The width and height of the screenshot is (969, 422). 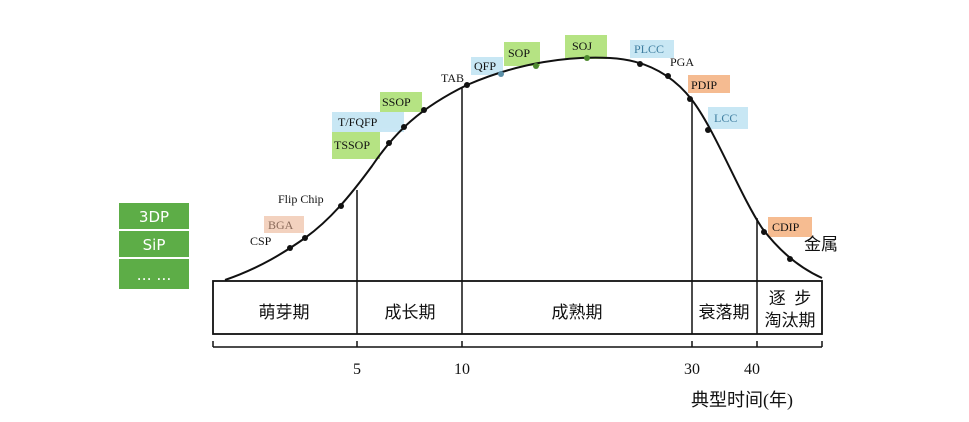 I want to click on package-label: CDIP, so click(x=786, y=227).